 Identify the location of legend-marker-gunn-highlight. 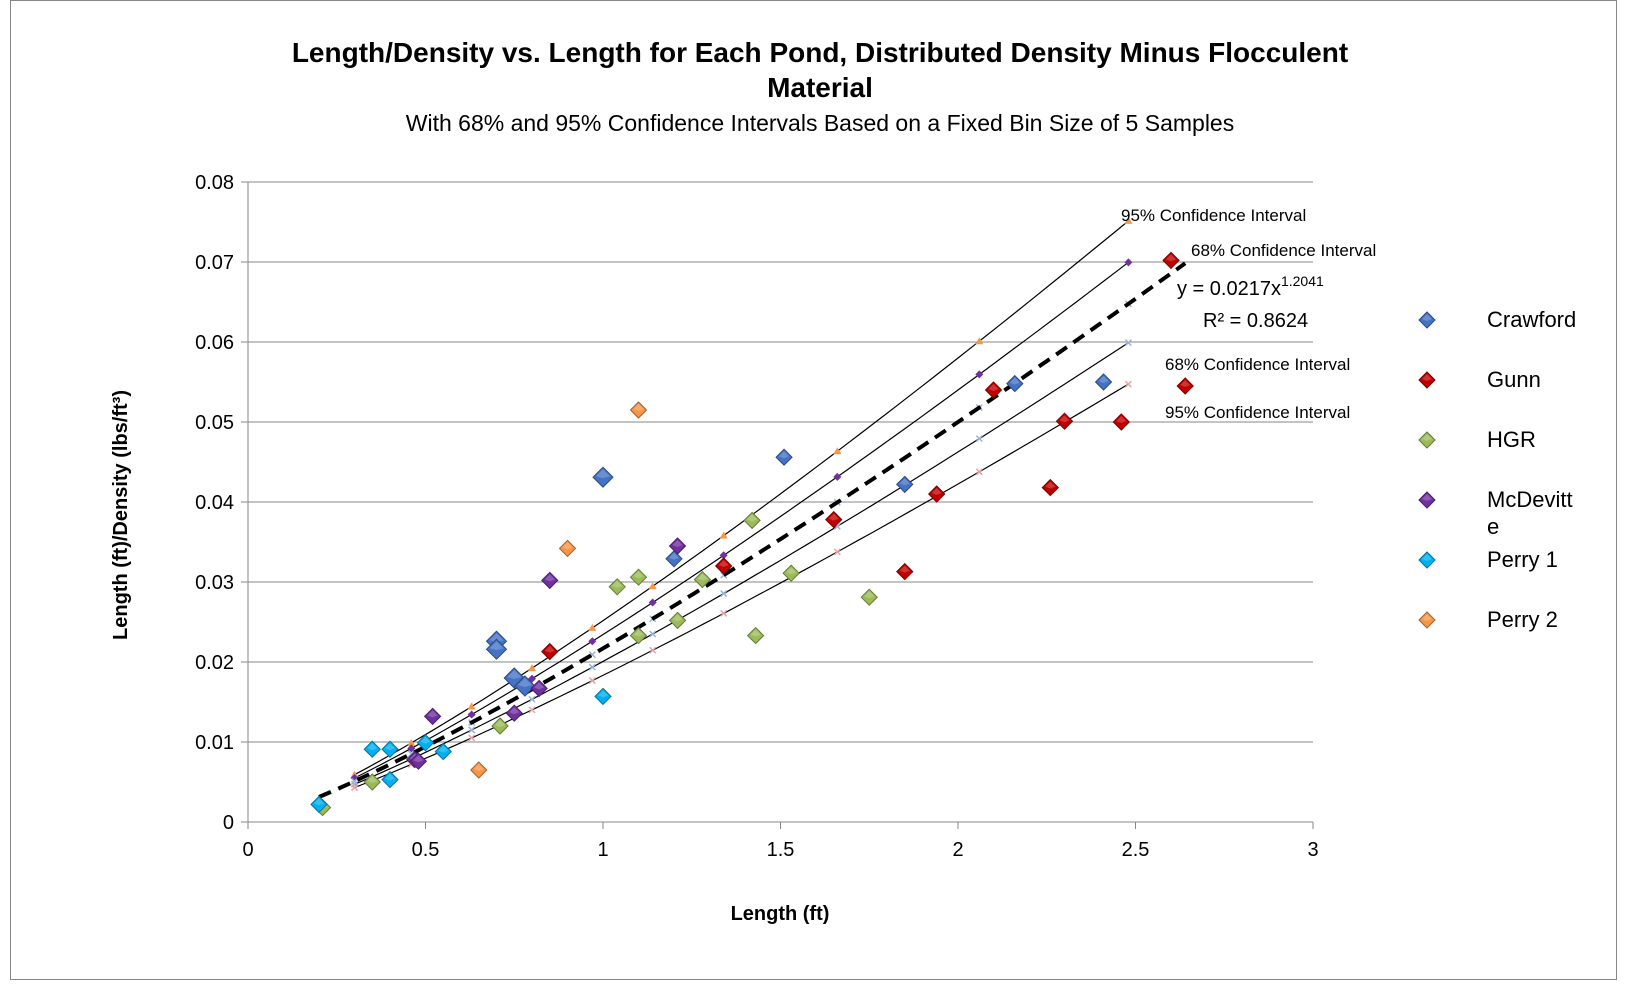
(1427, 377).